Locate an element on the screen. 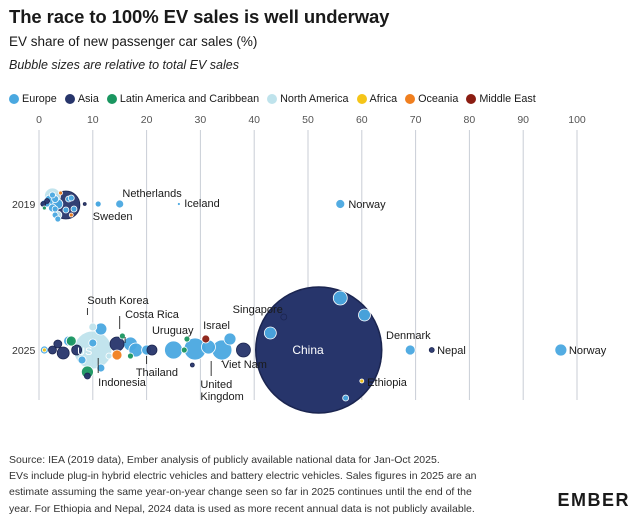 This screenshot has width=642, height=523. point-label-iceland: Iceland is located at coordinates (201, 204).